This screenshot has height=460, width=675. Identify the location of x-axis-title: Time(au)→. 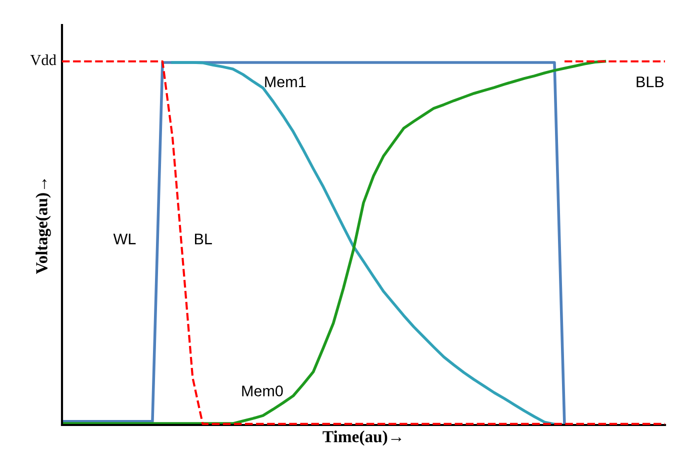
(362, 438).